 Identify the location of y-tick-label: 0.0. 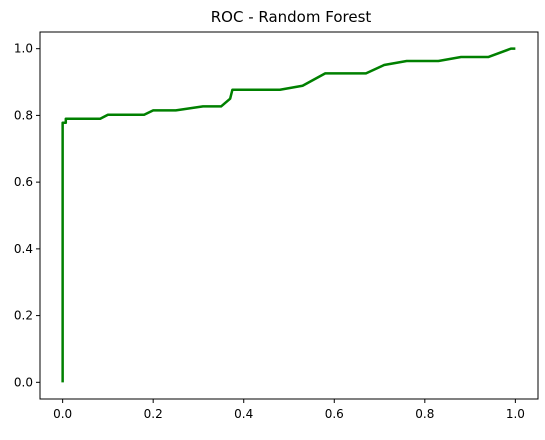
(23, 382).